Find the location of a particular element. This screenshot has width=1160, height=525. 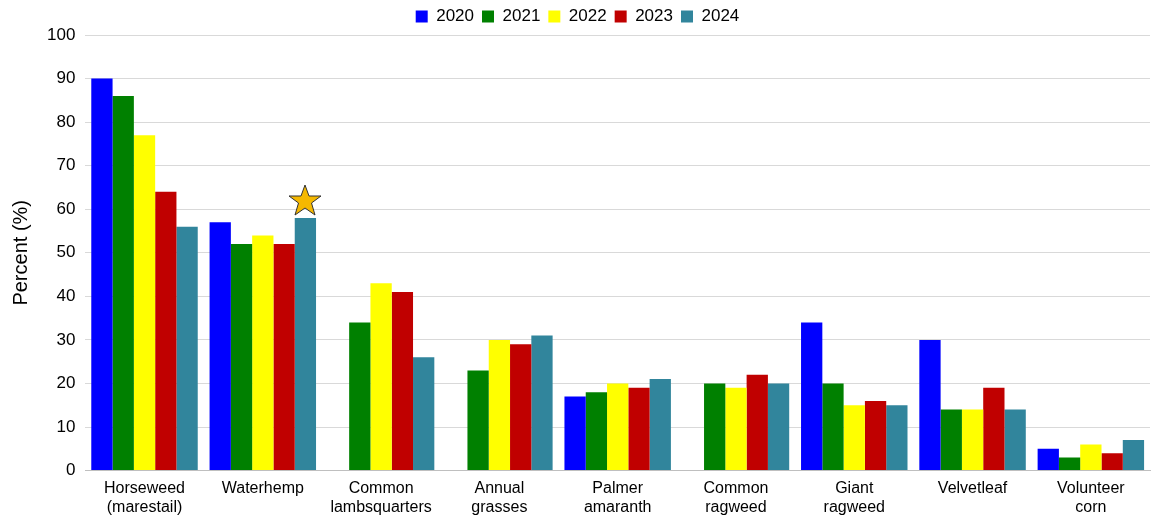

y-tick-label: 0 is located at coordinates (70, 470).